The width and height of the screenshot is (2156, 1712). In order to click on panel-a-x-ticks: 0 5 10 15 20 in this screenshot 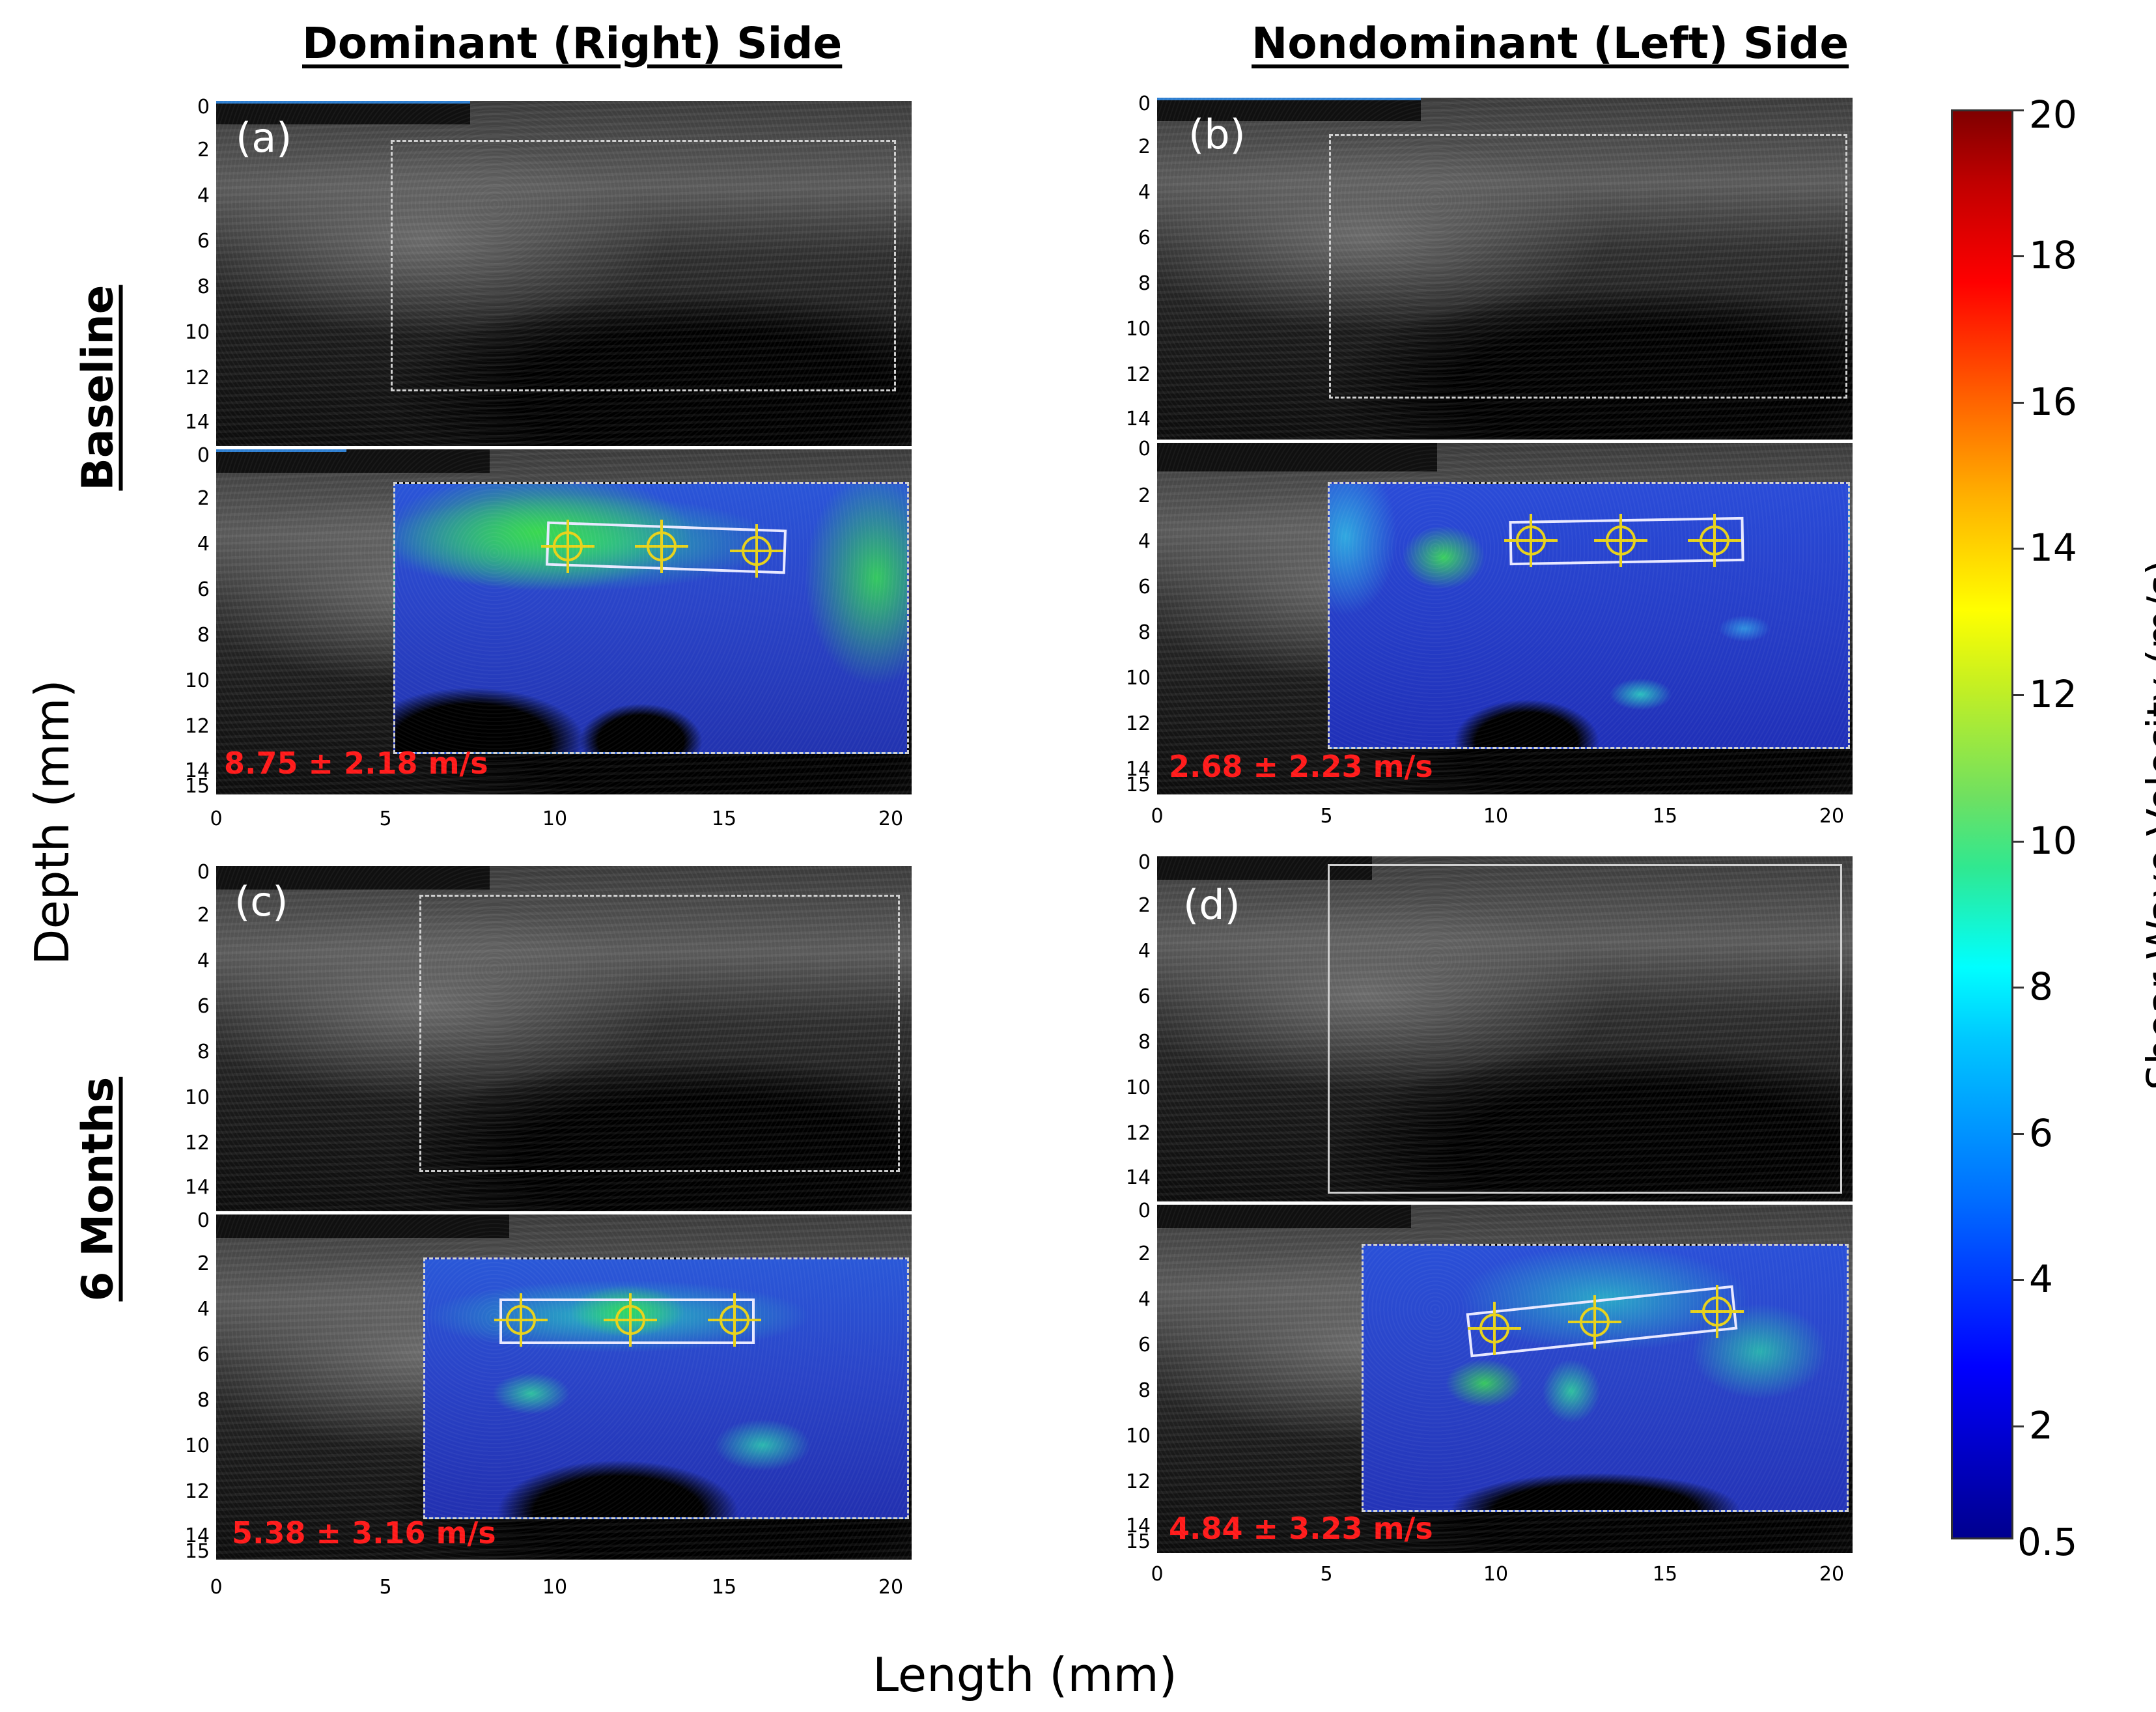, I will do `click(561, 821)`.